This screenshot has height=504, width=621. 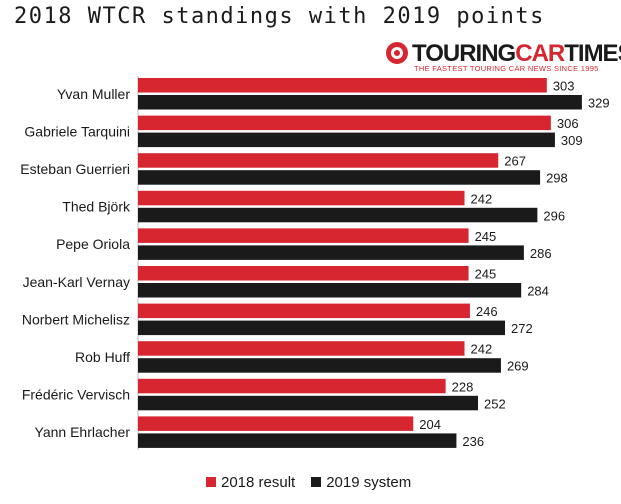 I want to click on category-label: Gabriele Tarquini, so click(x=77, y=131).